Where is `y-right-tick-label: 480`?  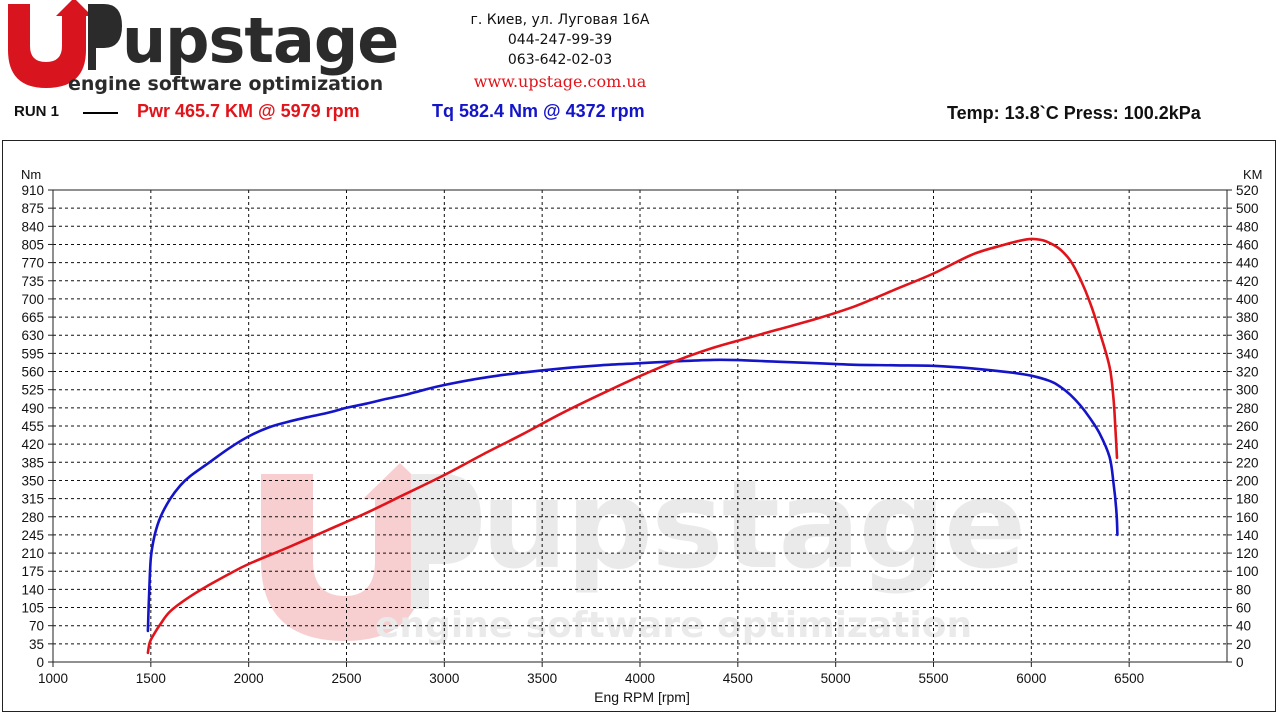 y-right-tick-label: 480 is located at coordinates (1247, 226).